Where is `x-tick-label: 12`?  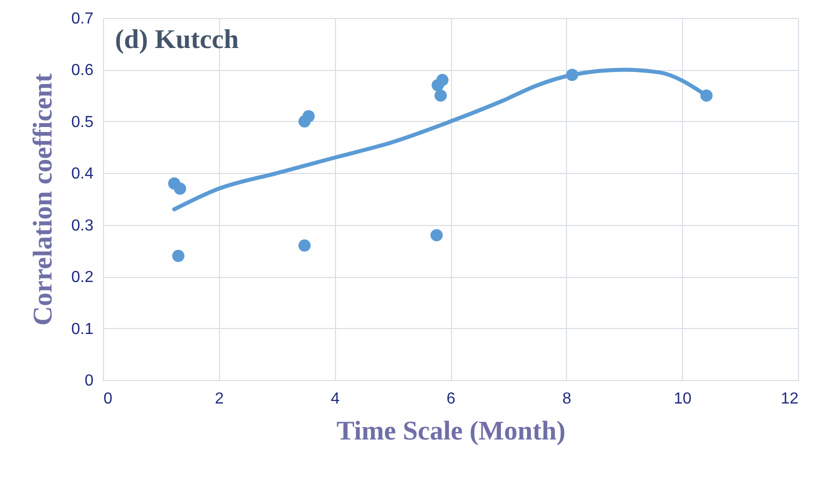
x-tick-label: 12 is located at coordinates (789, 399).